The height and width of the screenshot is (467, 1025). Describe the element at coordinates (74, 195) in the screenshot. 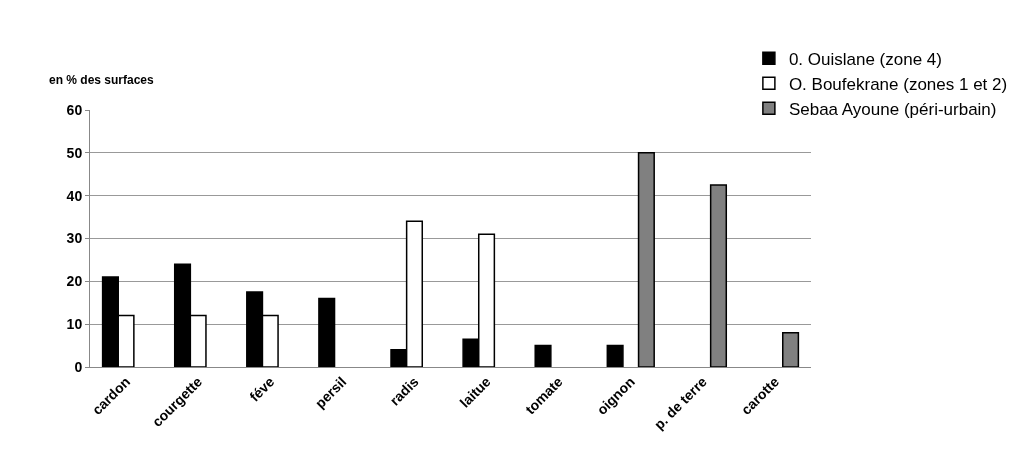

I see `y-tick-label: 40` at that location.